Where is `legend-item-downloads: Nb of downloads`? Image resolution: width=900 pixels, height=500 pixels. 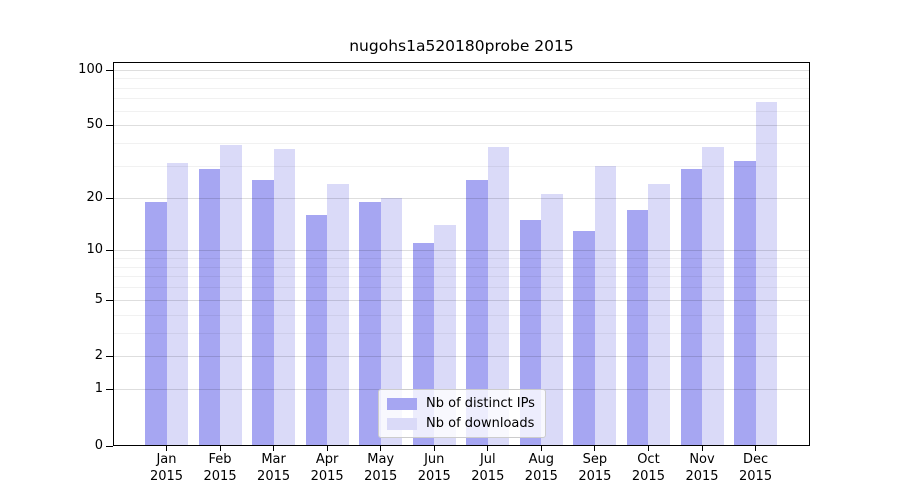
legend-item-downloads: Nb of downloads is located at coordinates (462, 423).